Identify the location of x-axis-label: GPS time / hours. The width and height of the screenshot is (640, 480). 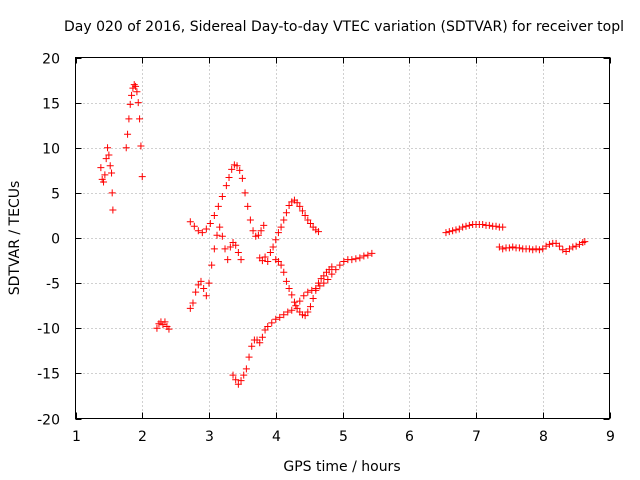
(341, 467).